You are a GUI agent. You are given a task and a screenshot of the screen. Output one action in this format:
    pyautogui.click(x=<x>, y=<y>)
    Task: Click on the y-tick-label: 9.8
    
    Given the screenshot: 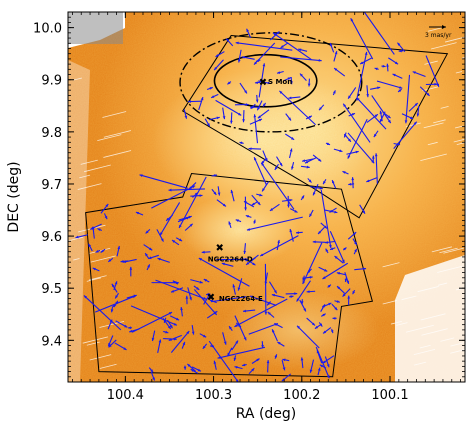 What is the action you would take?
    pyautogui.click(x=51, y=133)
    